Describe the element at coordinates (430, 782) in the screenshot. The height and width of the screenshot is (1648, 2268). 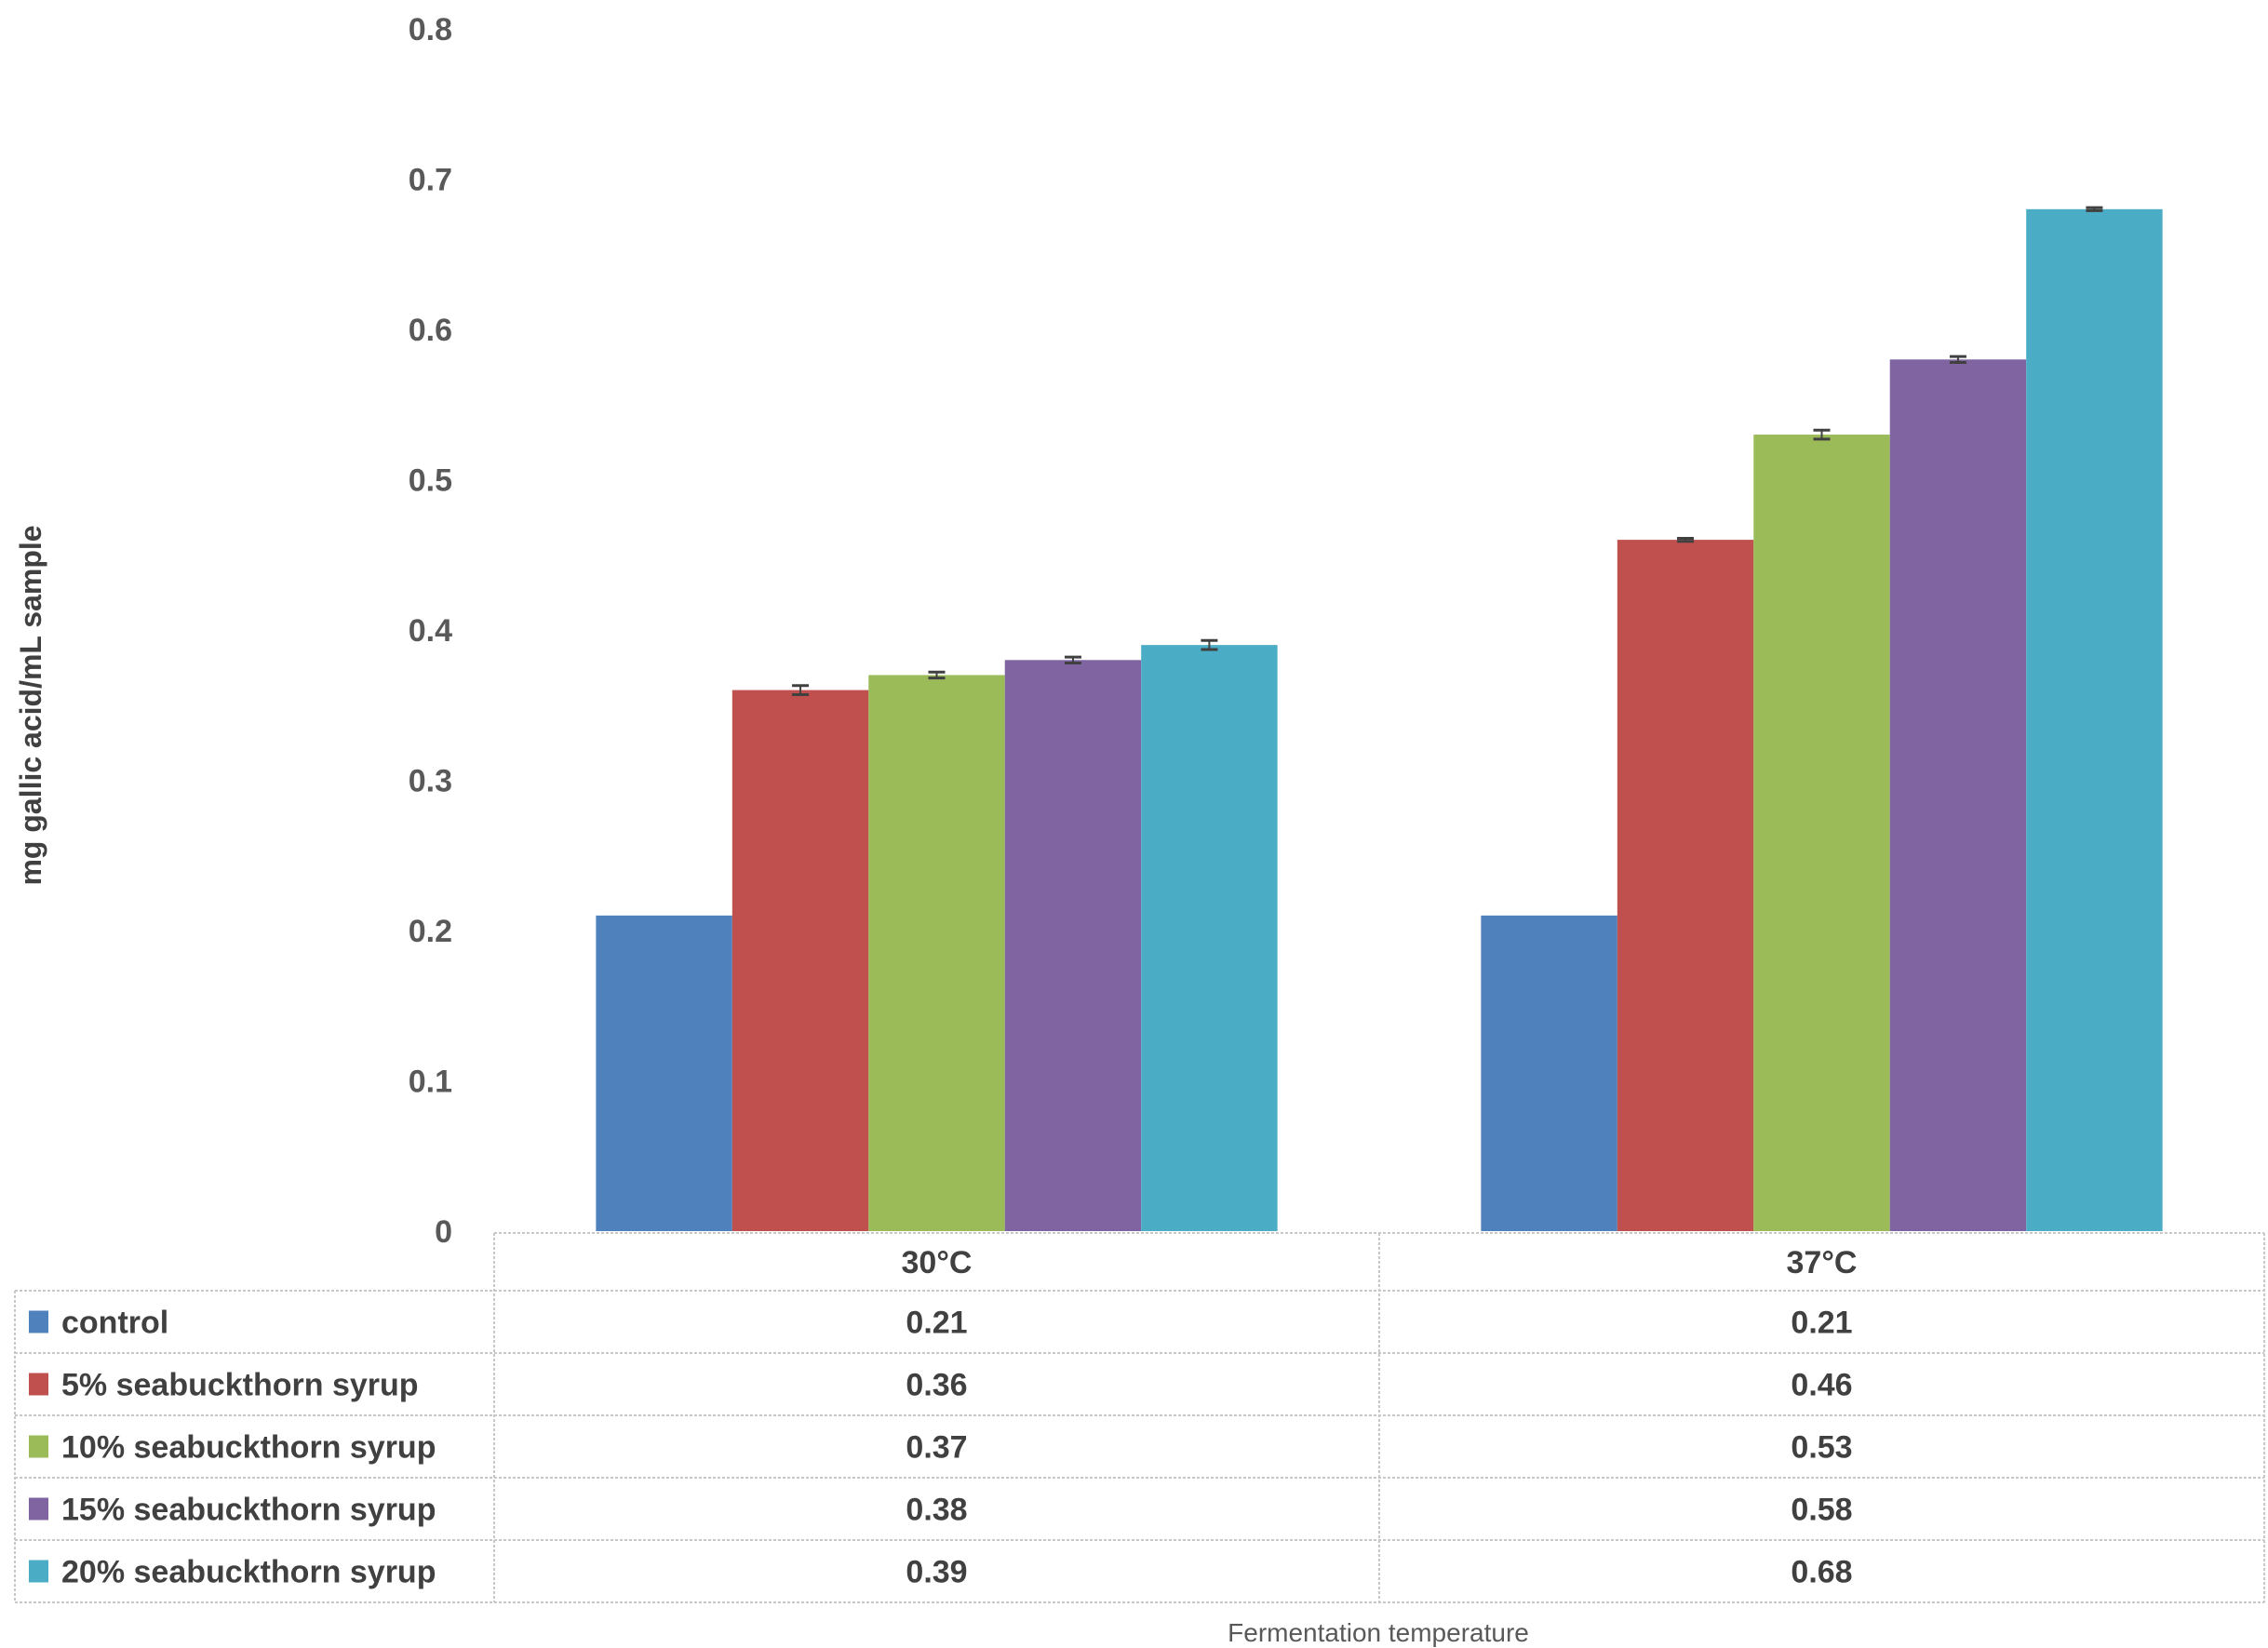
I see `y-tick-label: 0.3` at that location.